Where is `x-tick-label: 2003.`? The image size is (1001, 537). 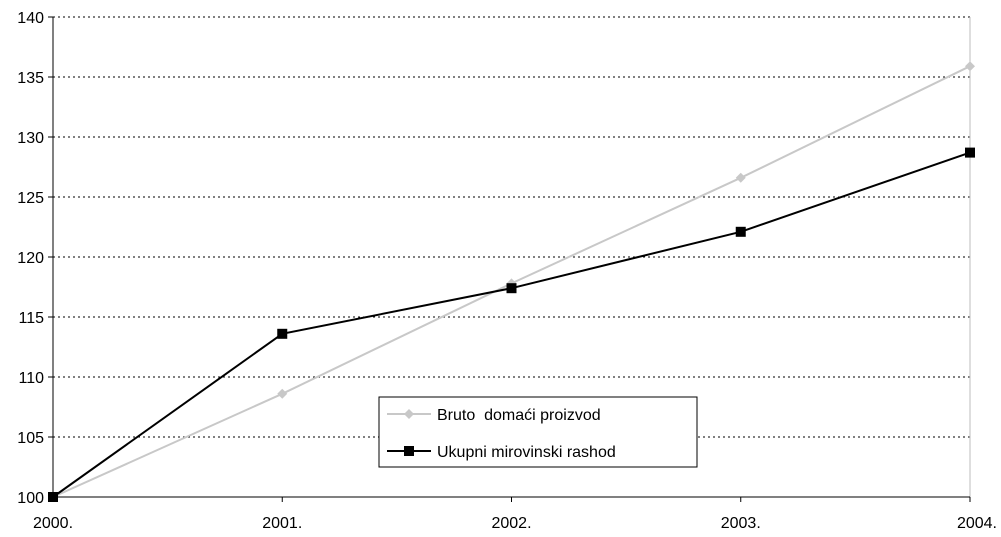
x-tick-label: 2003. is located at coordinates (741, 523).